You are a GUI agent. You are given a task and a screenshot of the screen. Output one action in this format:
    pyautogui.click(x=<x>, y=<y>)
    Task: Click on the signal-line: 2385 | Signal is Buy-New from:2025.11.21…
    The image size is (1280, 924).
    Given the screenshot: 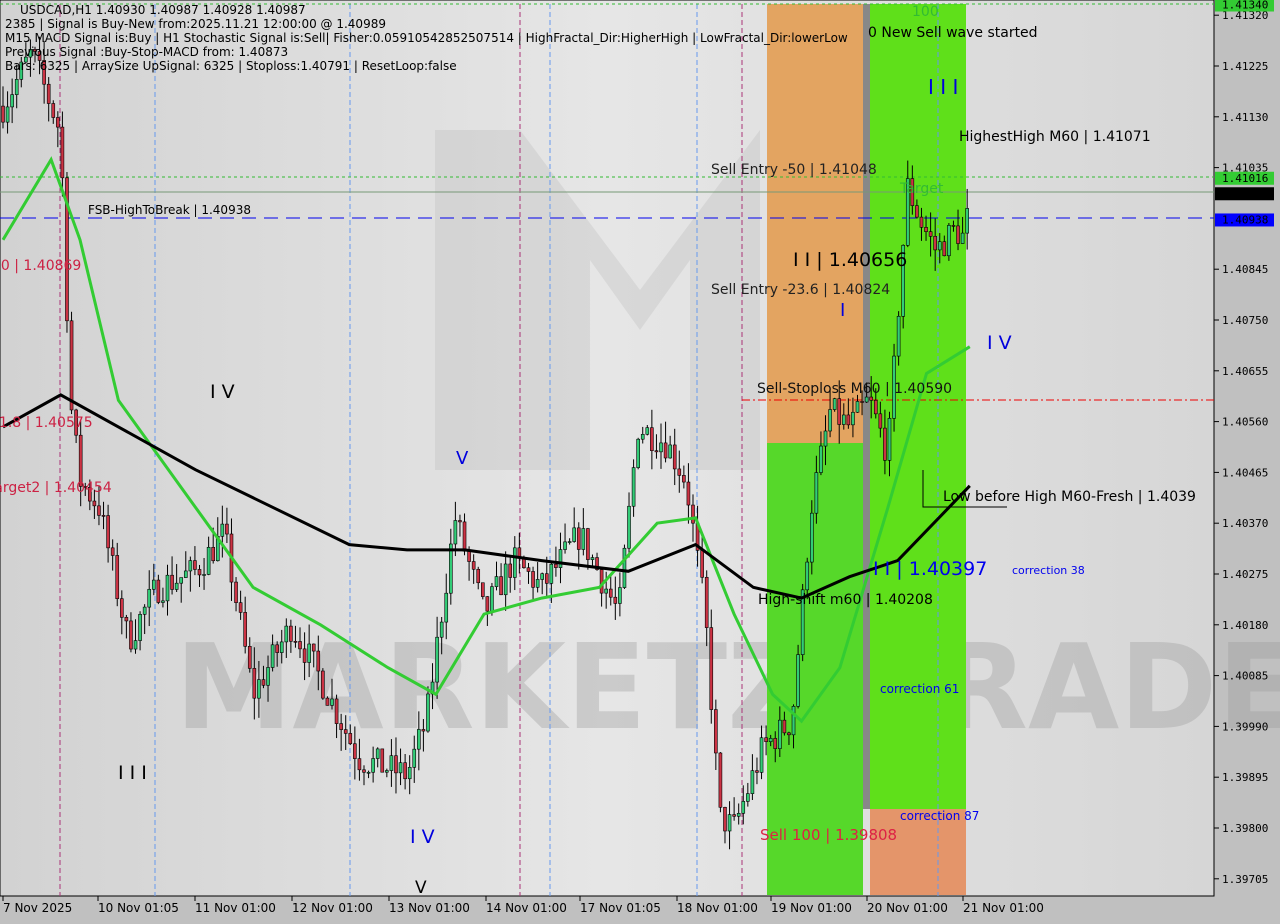 What is the action you would take?
    pyautogui.click(x=195, y=24)
    